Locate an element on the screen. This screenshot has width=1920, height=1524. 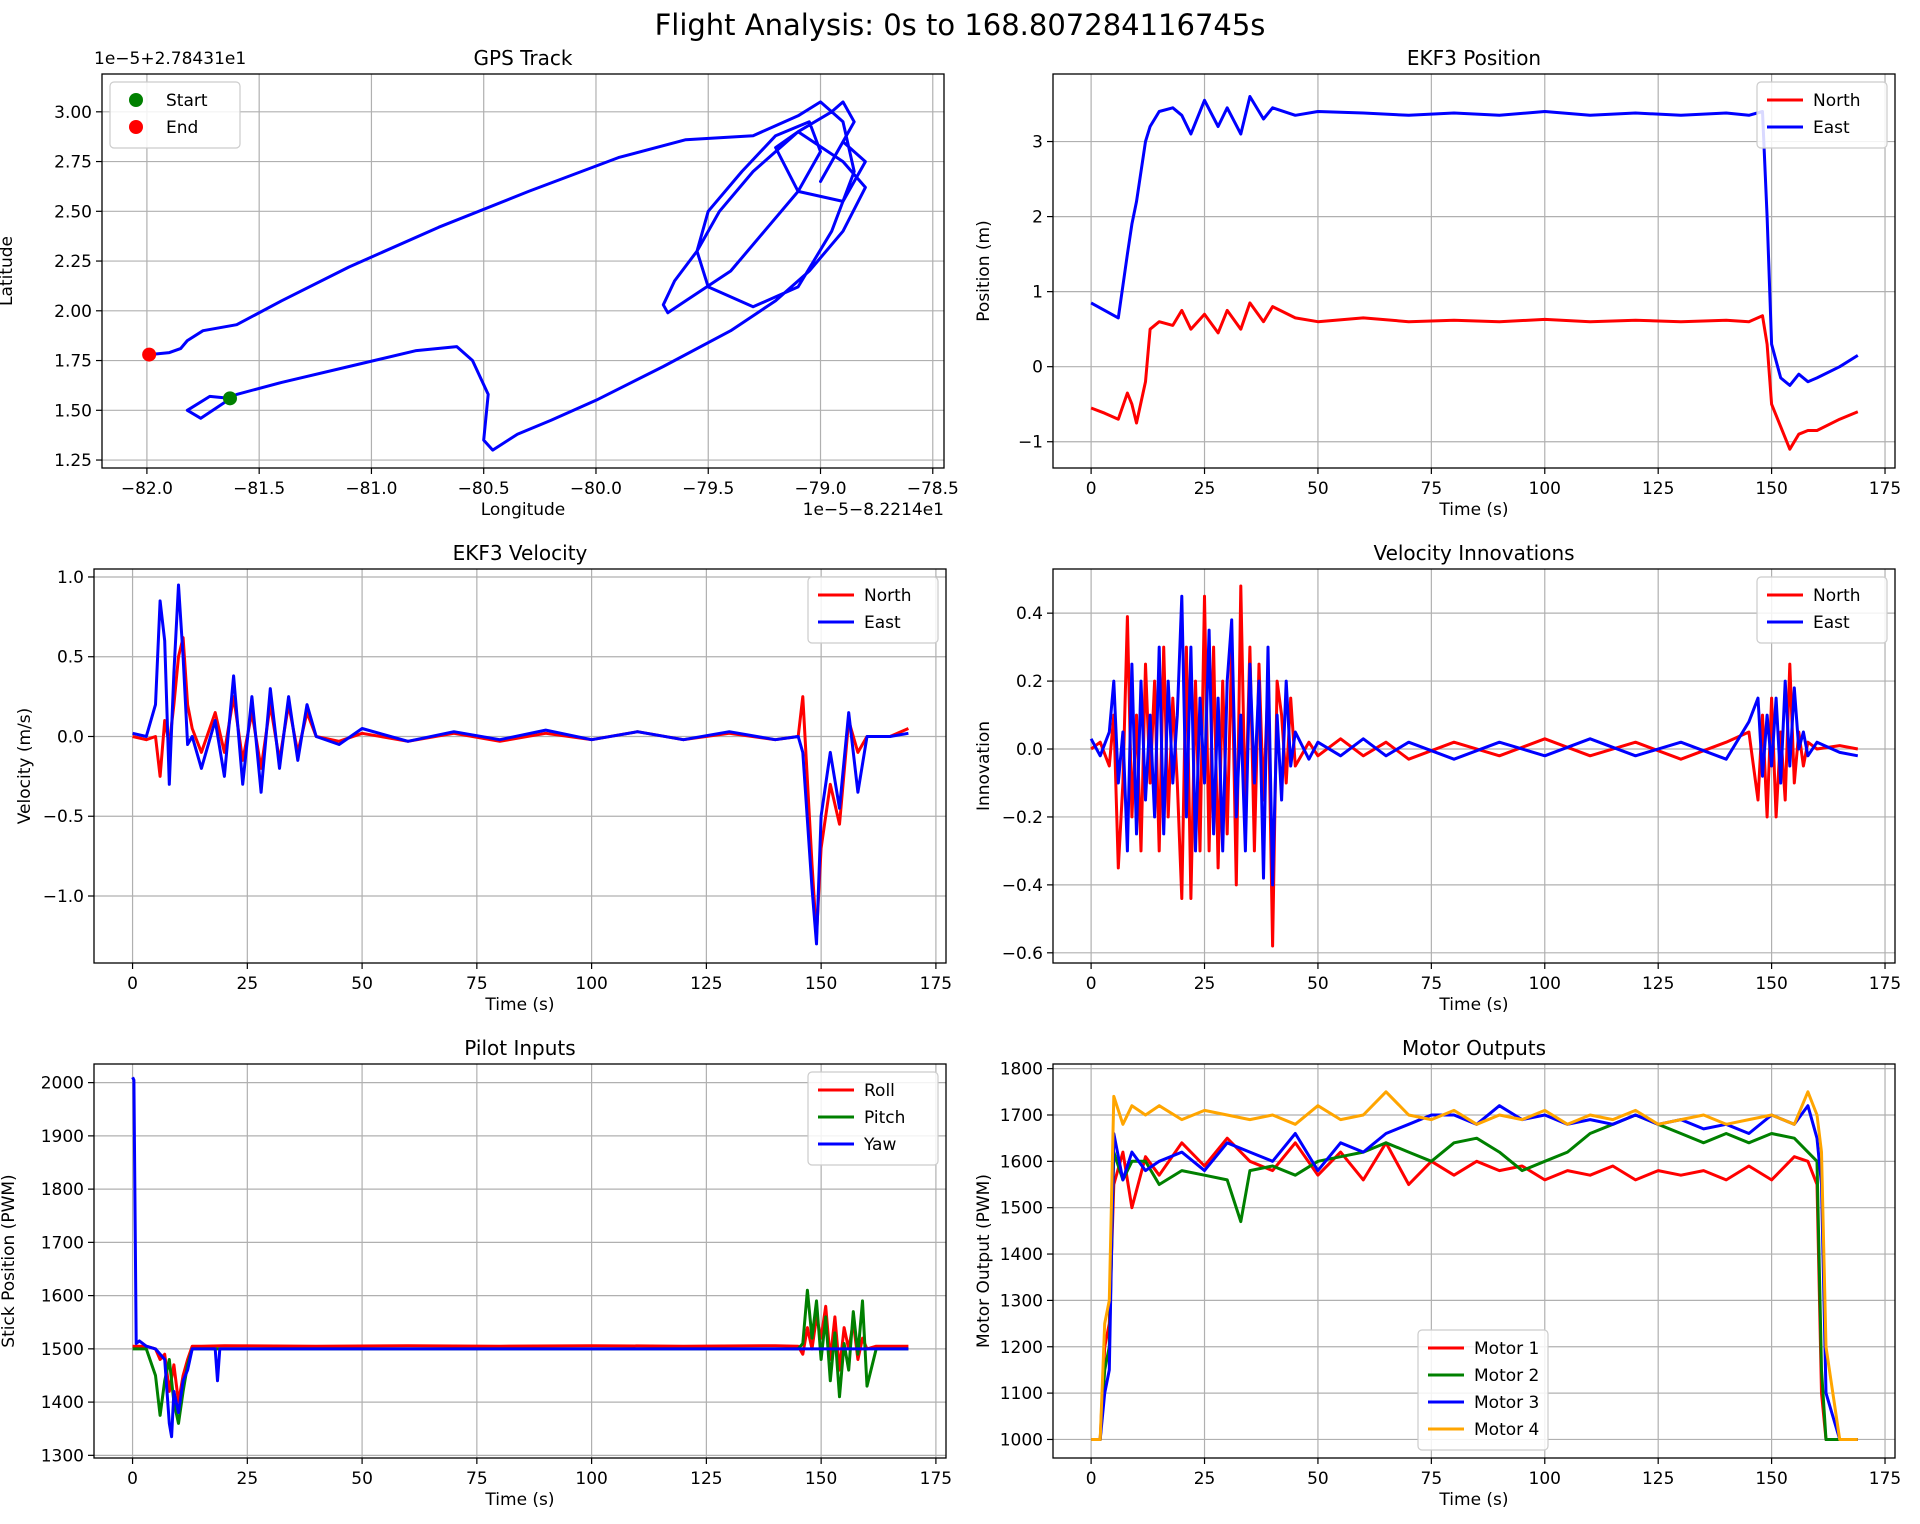
y-tick-label: −1.0 is located at coordinates (63, 897).